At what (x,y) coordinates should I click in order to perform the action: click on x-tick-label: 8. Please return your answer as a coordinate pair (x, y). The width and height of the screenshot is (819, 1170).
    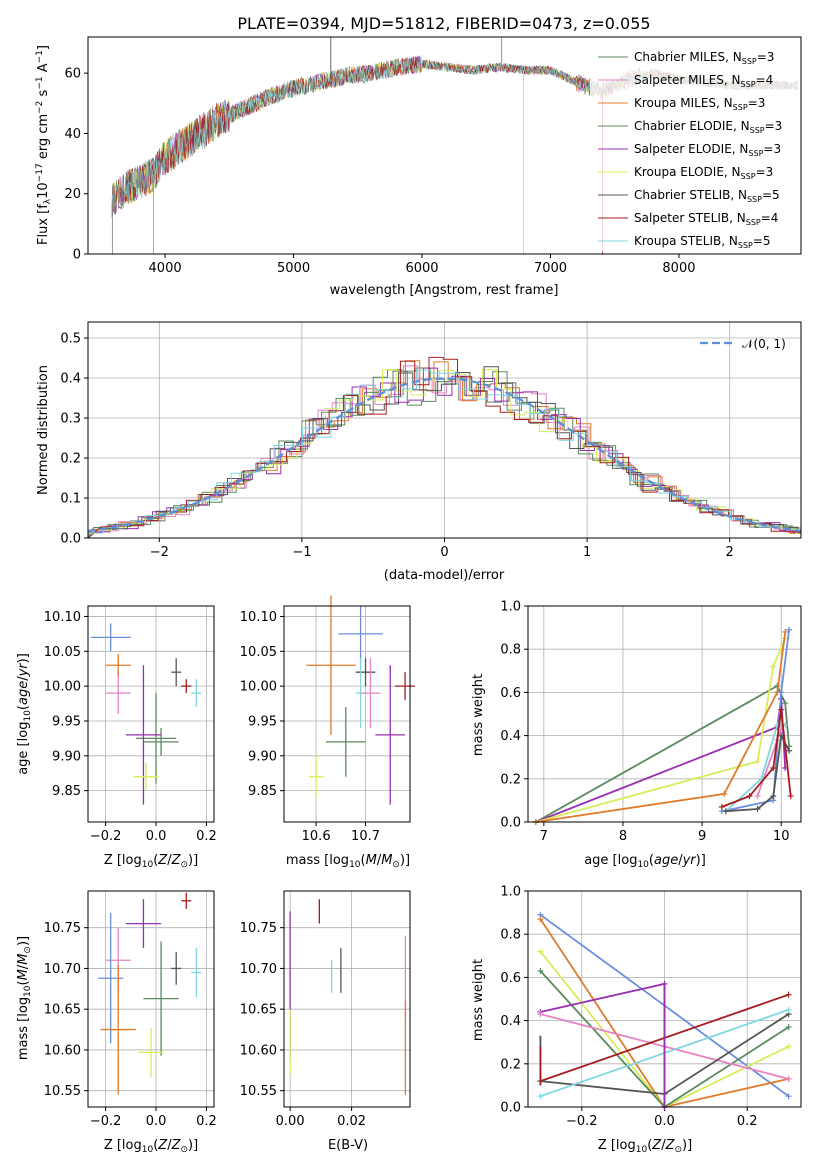
    Looking at the image, I should click on (623, 836).